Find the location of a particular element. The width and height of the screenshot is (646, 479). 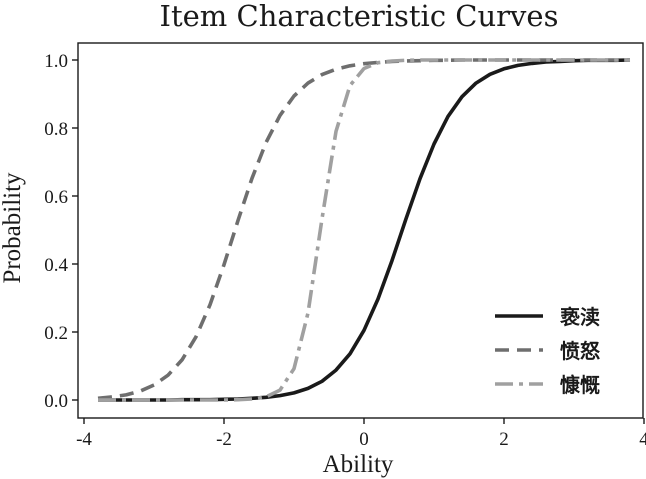

y-tick-label: 0.8 is located at coordinates (56, 129).